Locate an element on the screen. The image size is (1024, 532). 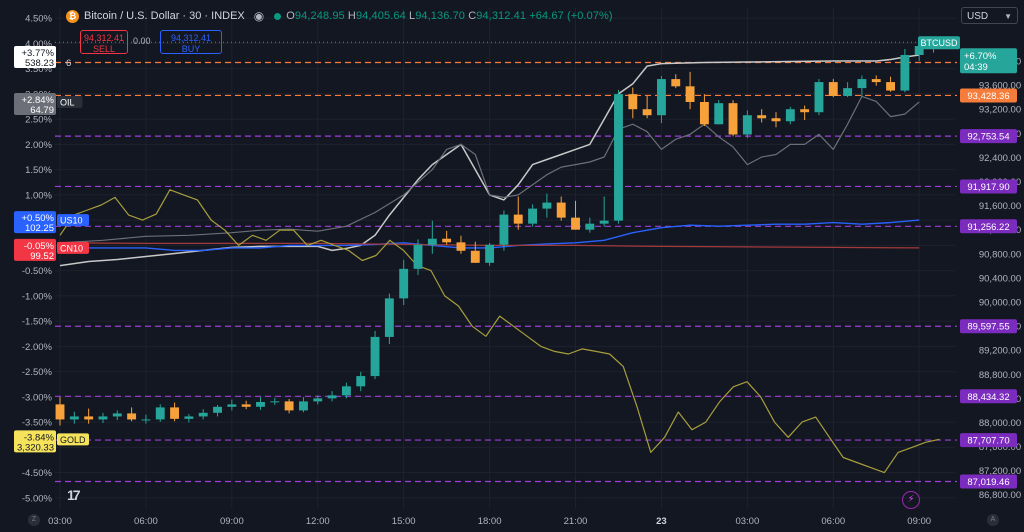
overlay-legend-bg is located at coordinates (35, 249).